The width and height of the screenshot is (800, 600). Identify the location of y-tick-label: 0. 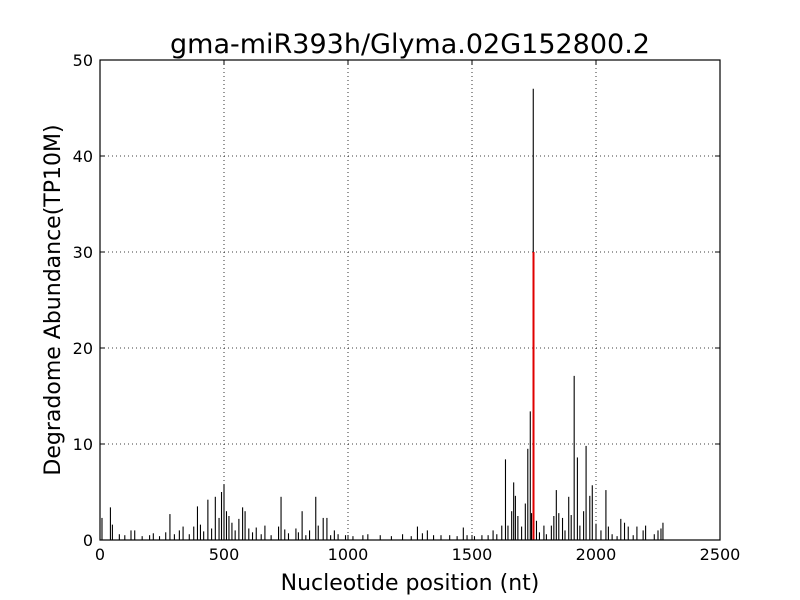
(88, 540).